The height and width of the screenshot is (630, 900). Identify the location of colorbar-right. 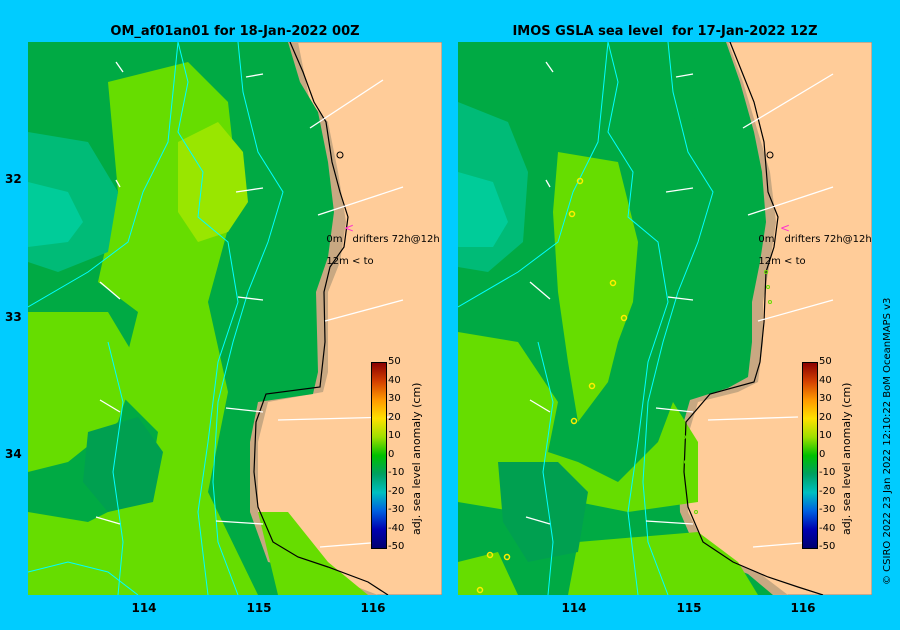
(810, 455).